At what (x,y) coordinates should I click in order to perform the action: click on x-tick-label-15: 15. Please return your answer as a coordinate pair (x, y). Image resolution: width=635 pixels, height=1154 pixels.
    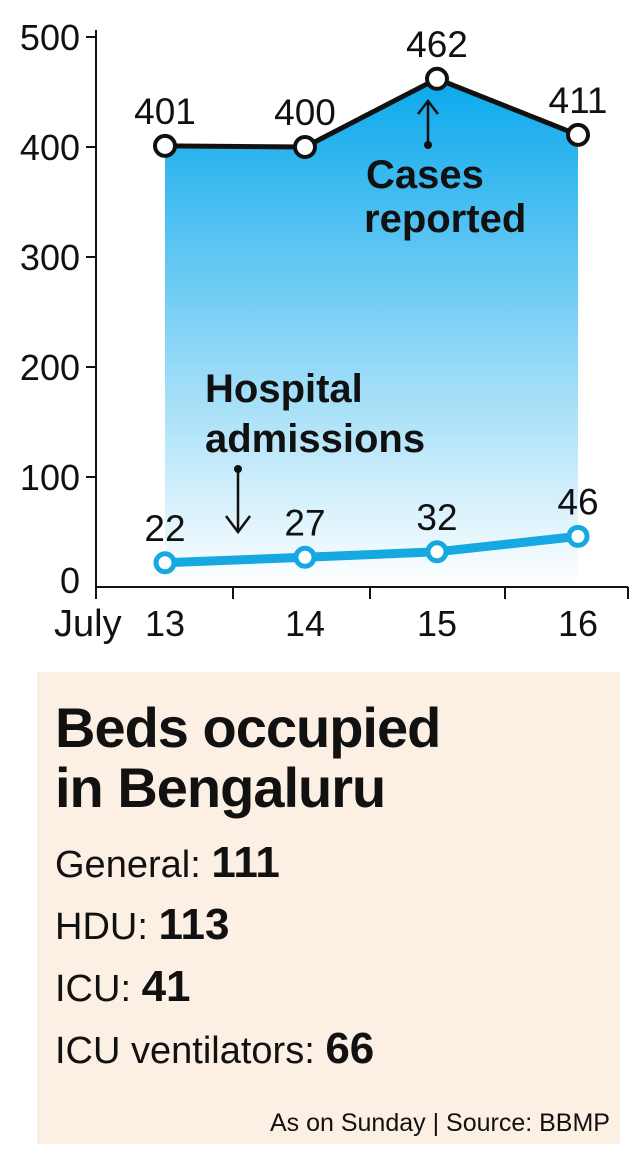
    Looking at the image, I should click on (437, 623).